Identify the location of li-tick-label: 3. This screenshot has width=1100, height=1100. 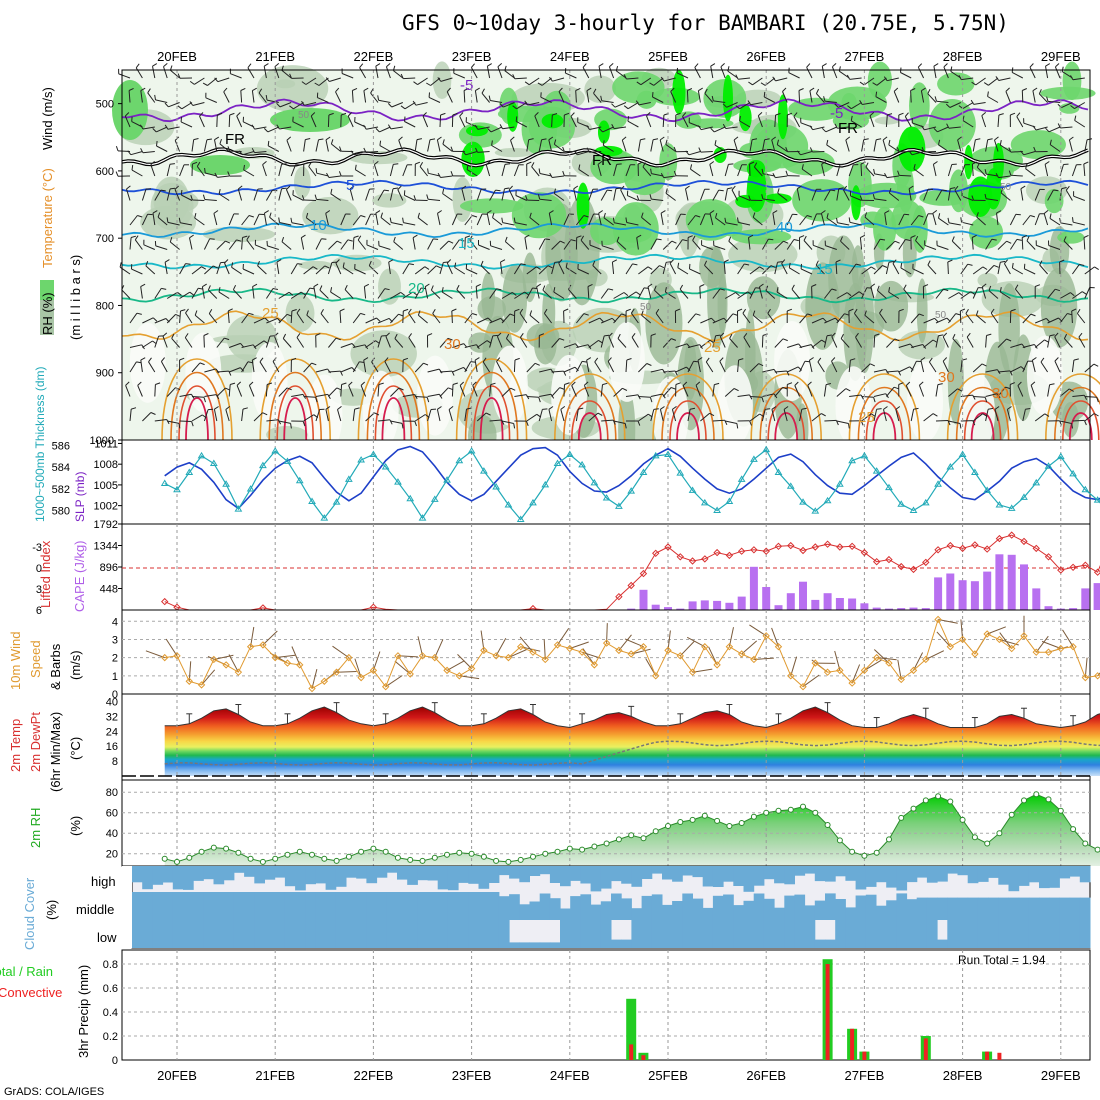
(39, 590).